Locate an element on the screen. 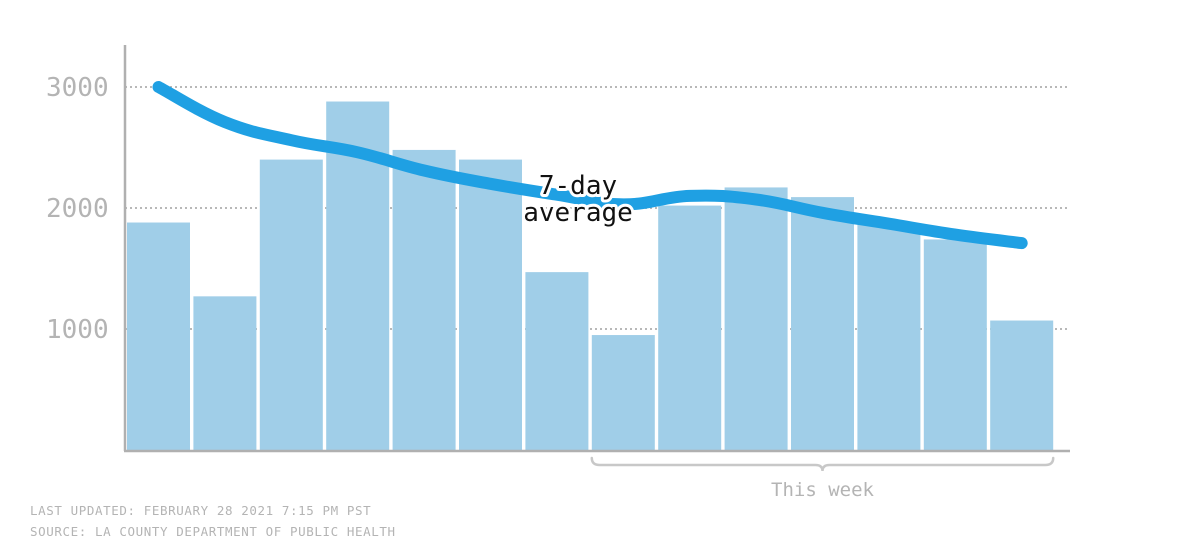  annotation-line-1: 7-day is located at coordinates (578, 186).